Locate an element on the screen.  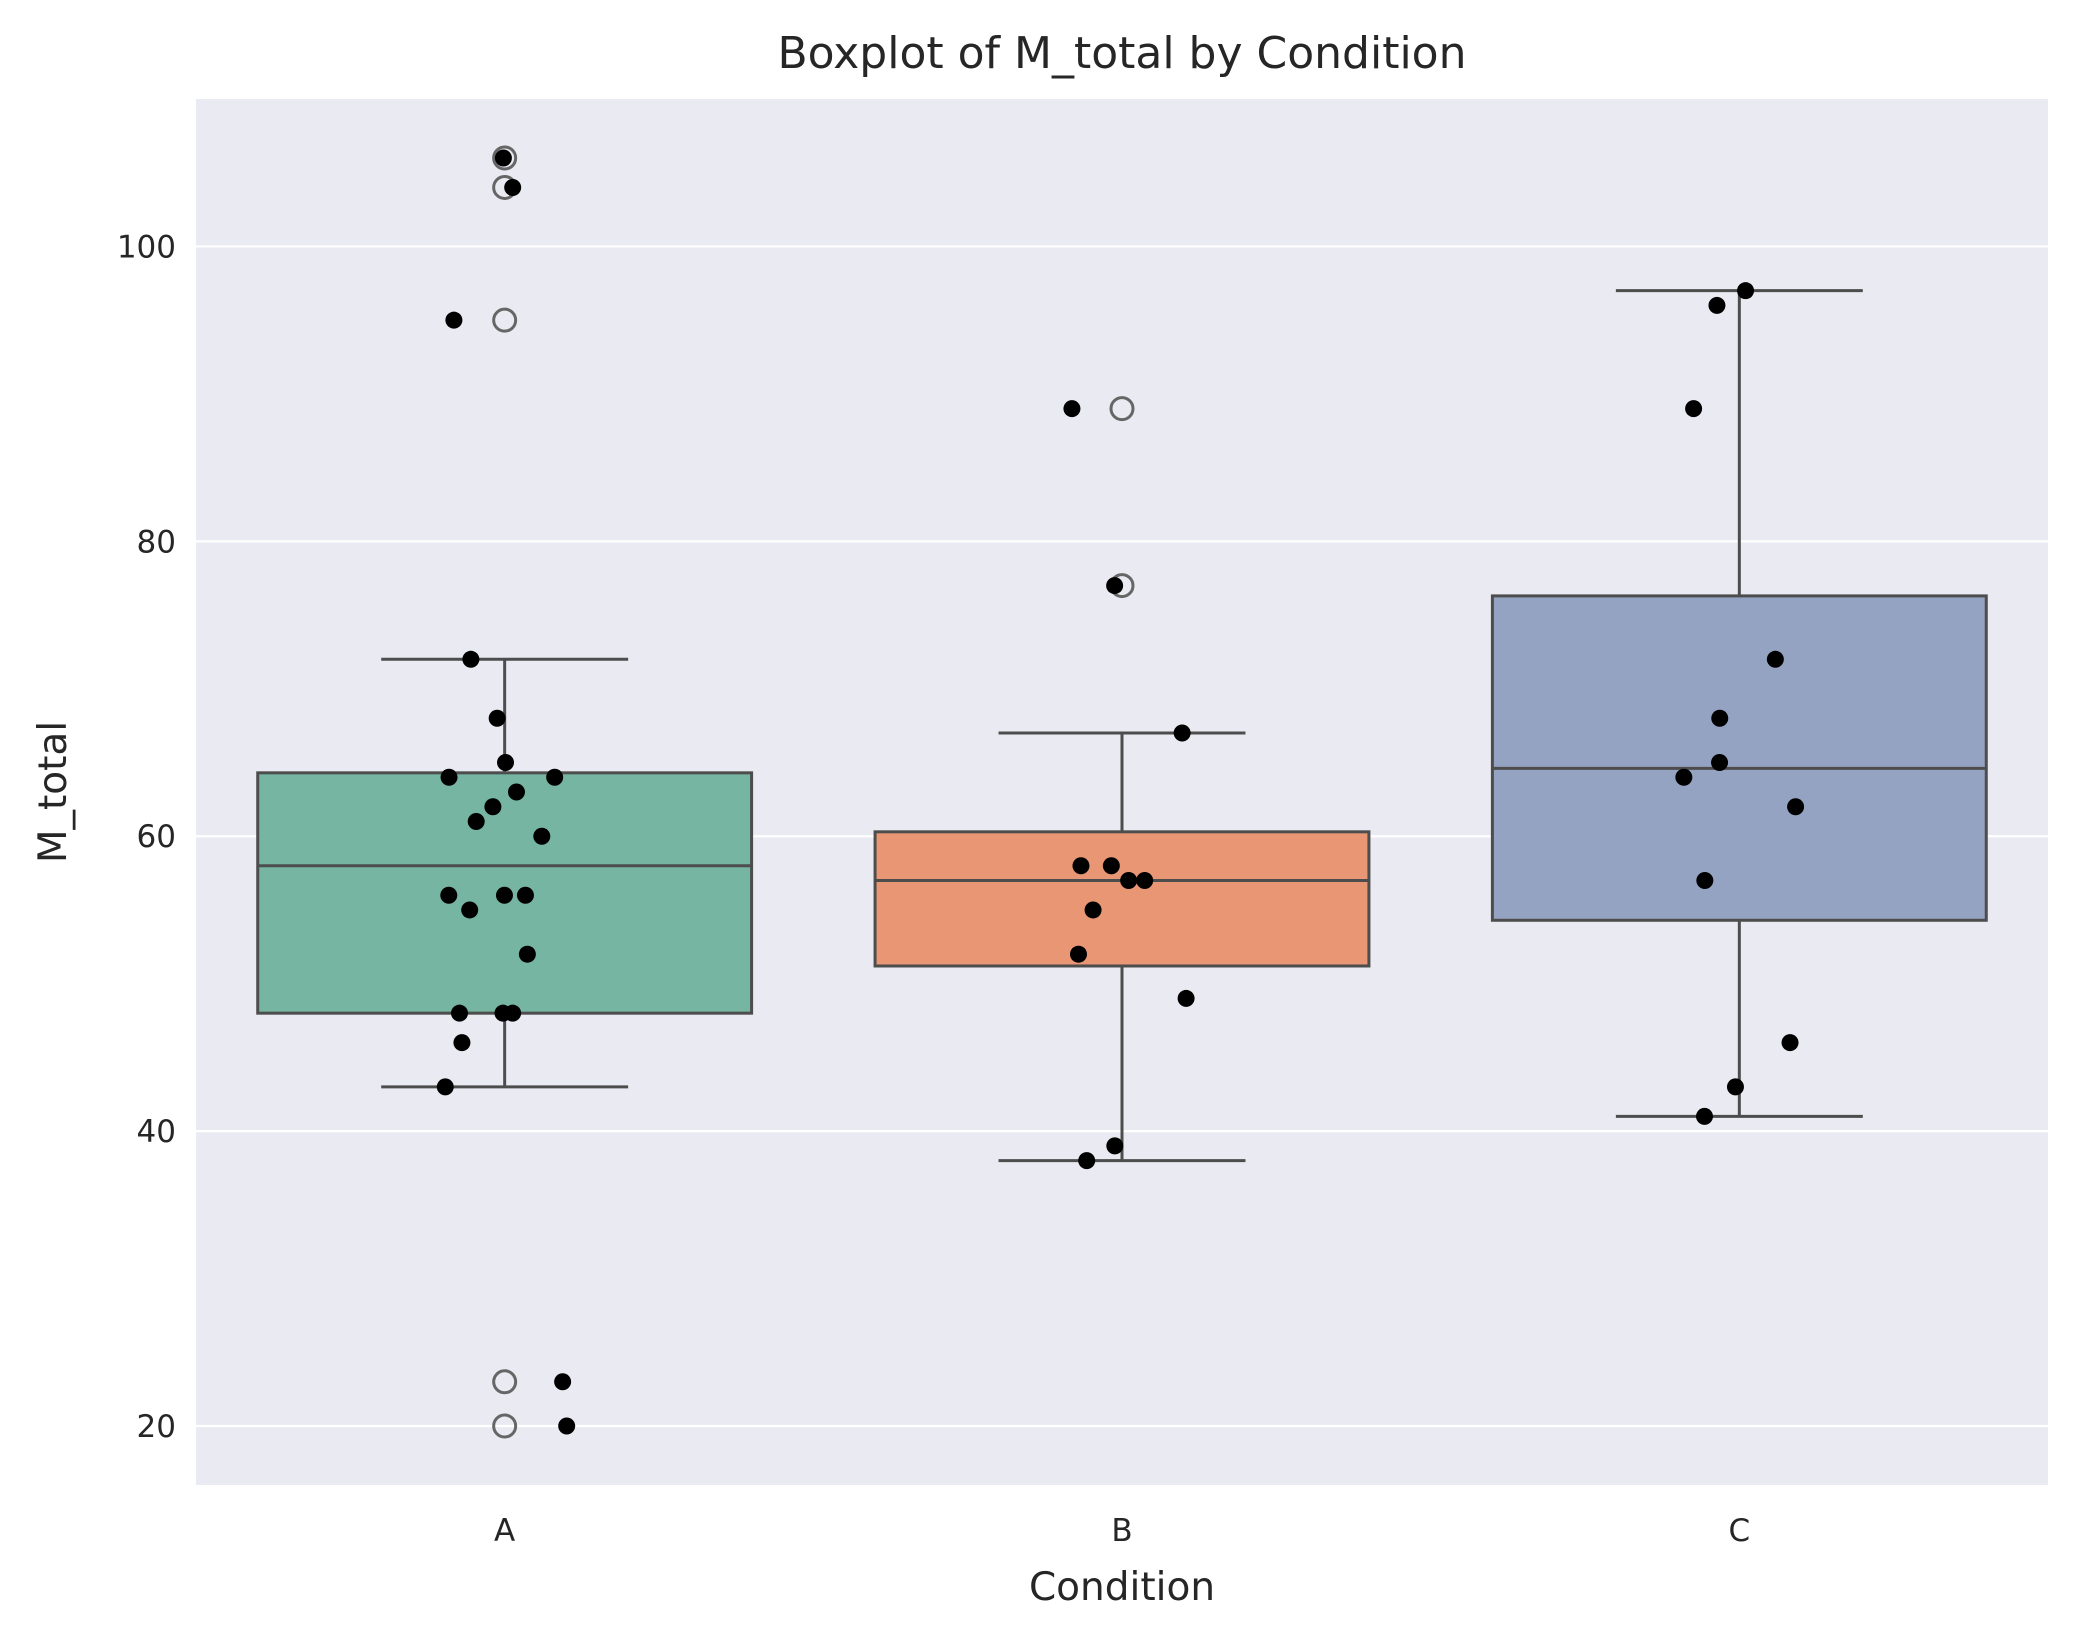
box-B is located at coordinates (1122, 899).